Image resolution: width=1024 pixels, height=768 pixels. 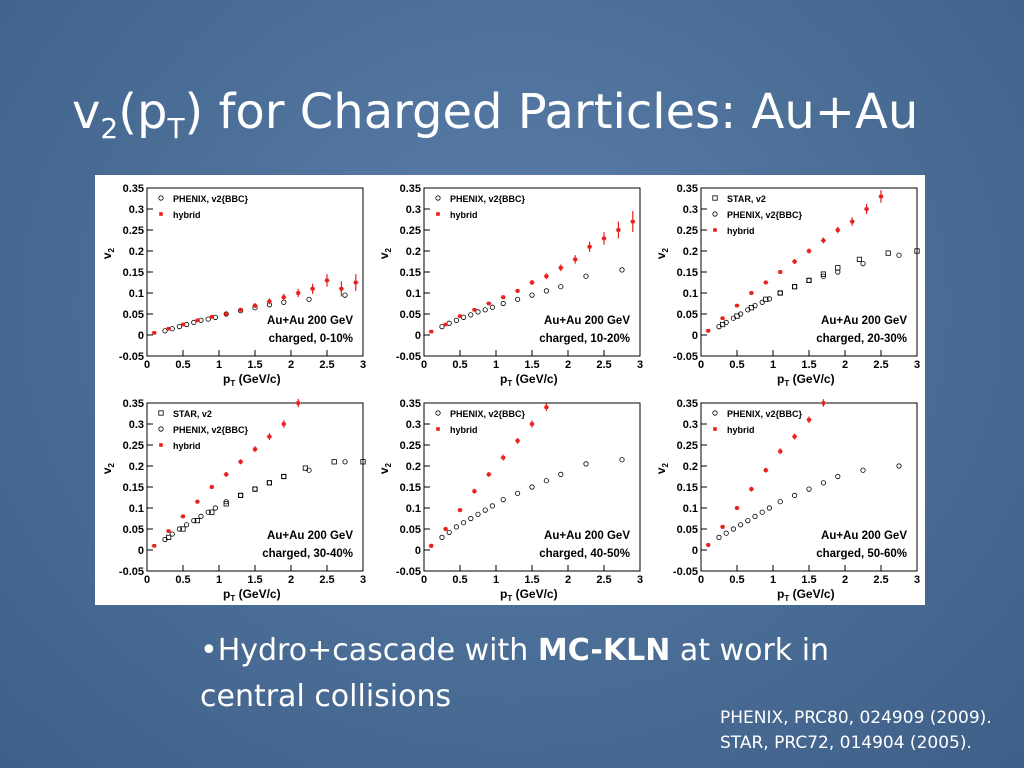 I want to click on bullet-bold: MC-KLN, so click(x=604, y=650).